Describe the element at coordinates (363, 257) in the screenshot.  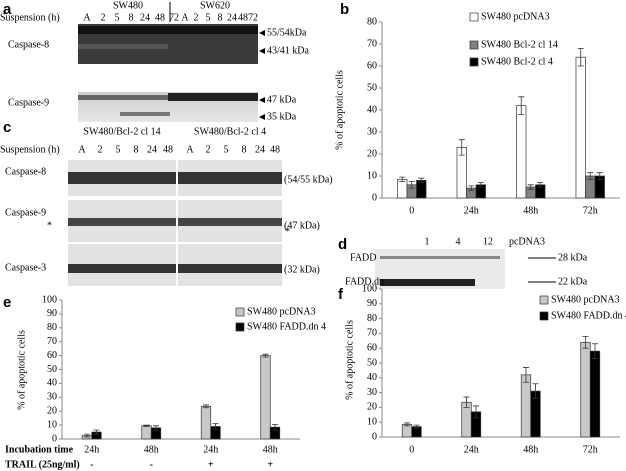
I see `protein-label: FADD` at that location.